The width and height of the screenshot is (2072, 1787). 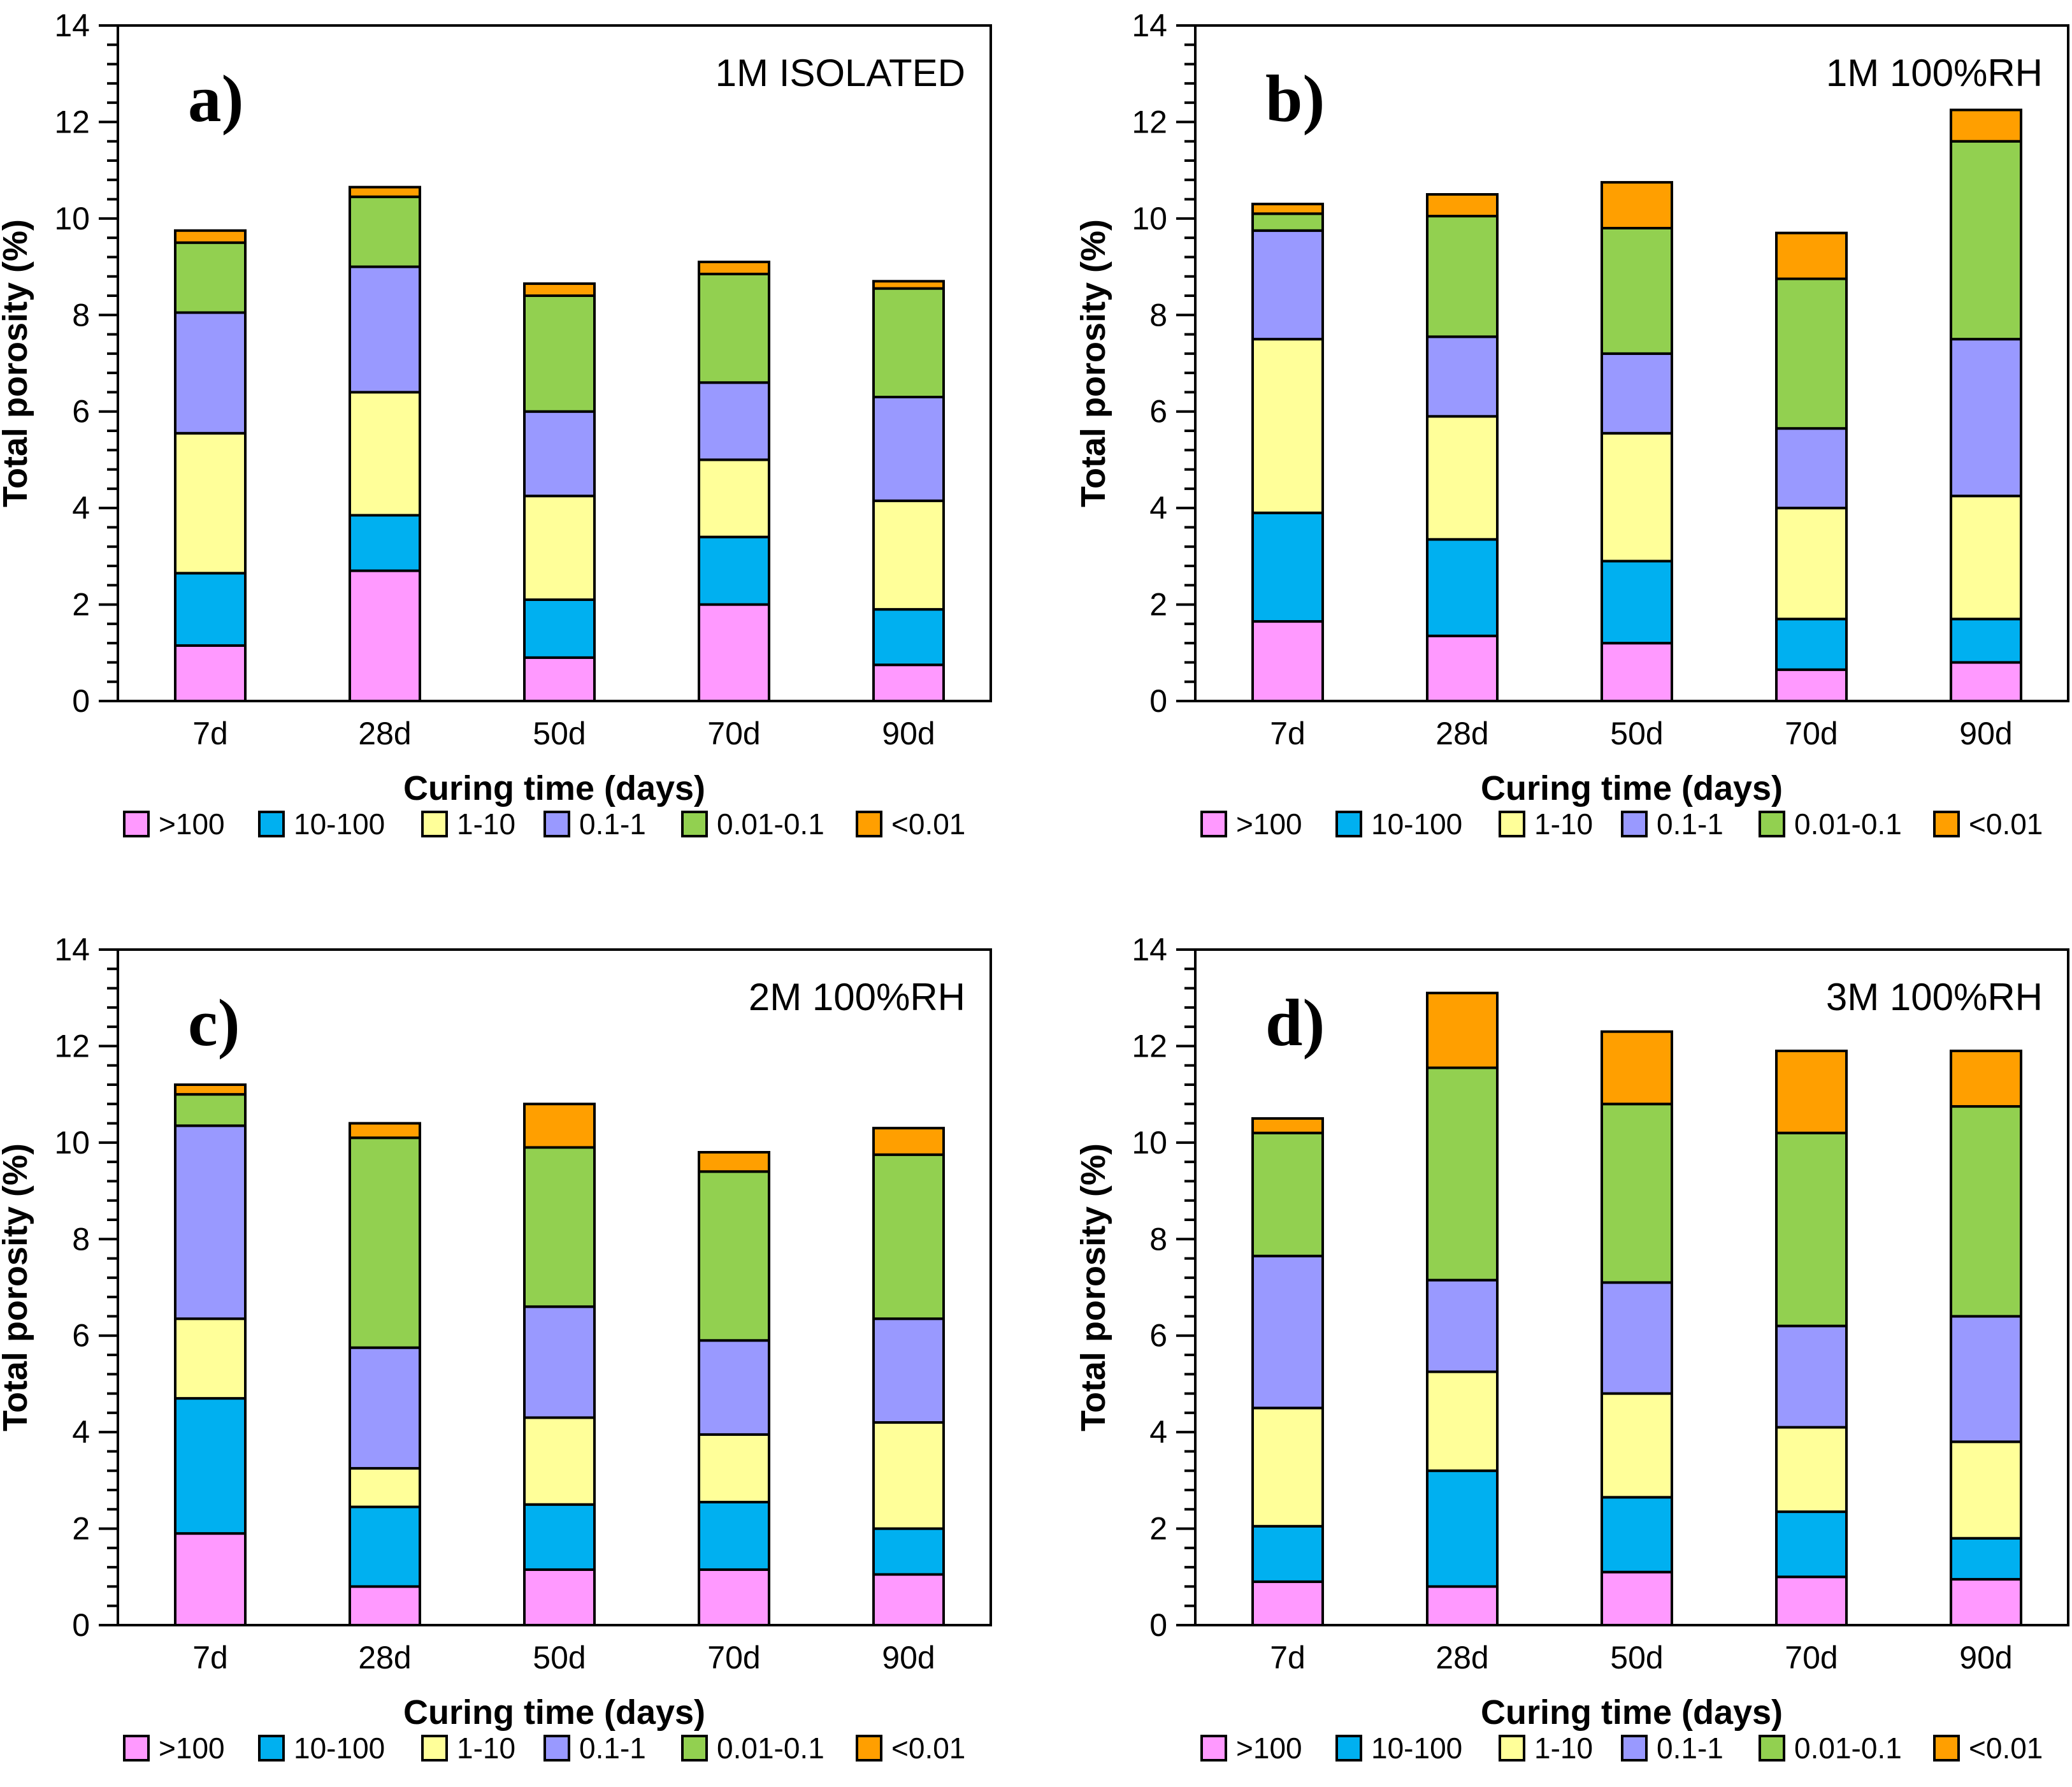 What do you see at coordinates (1986, 733) in the screenshot?
I see `x-category-label: 90d` at bounding box center [1986, 733].